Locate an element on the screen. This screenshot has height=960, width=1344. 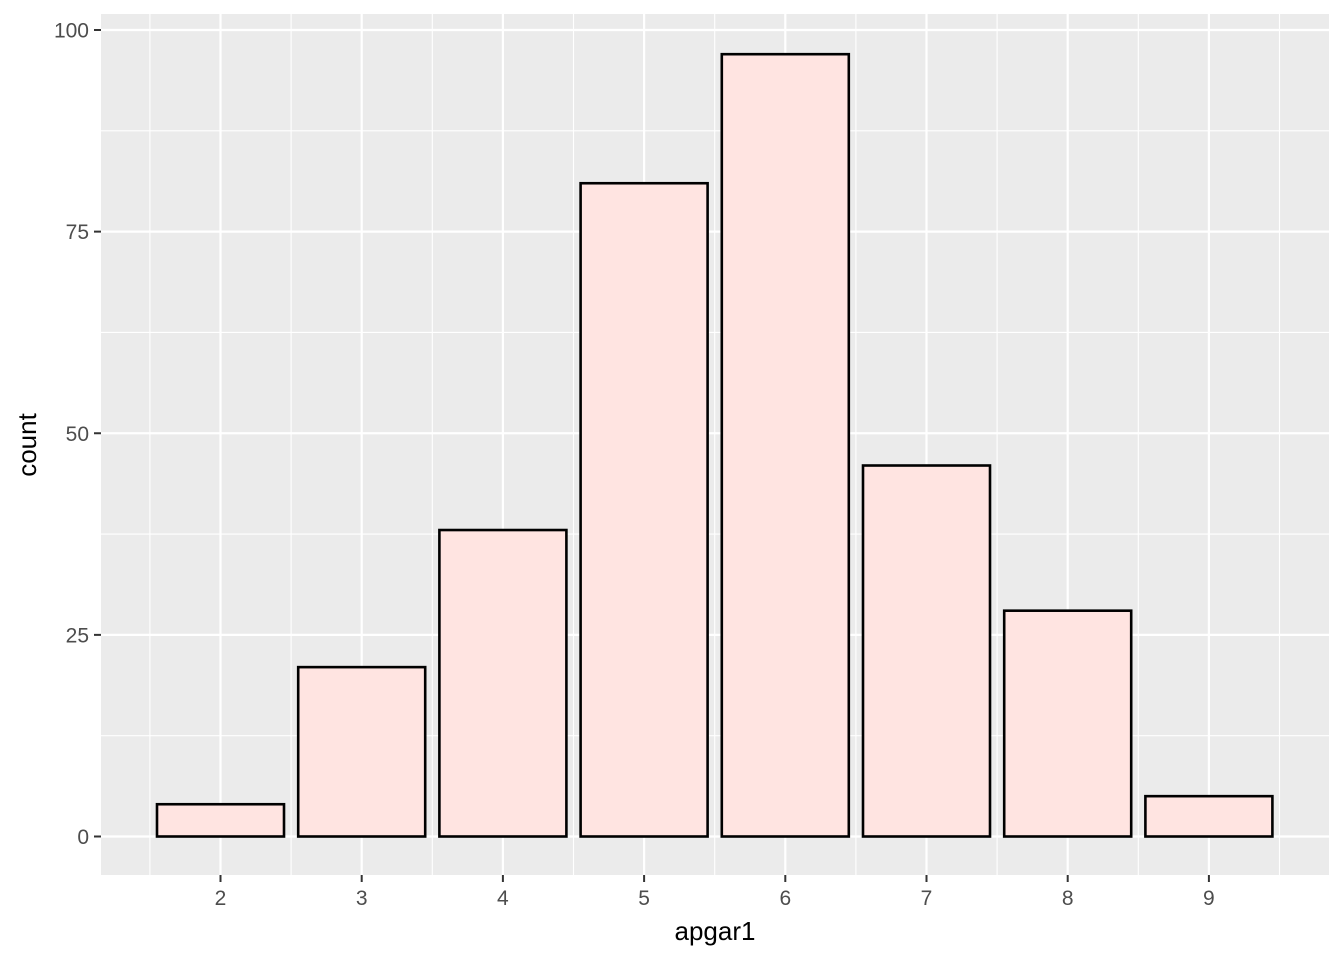
x-axis-title: apgar1 is located at coordinates (715, 931).